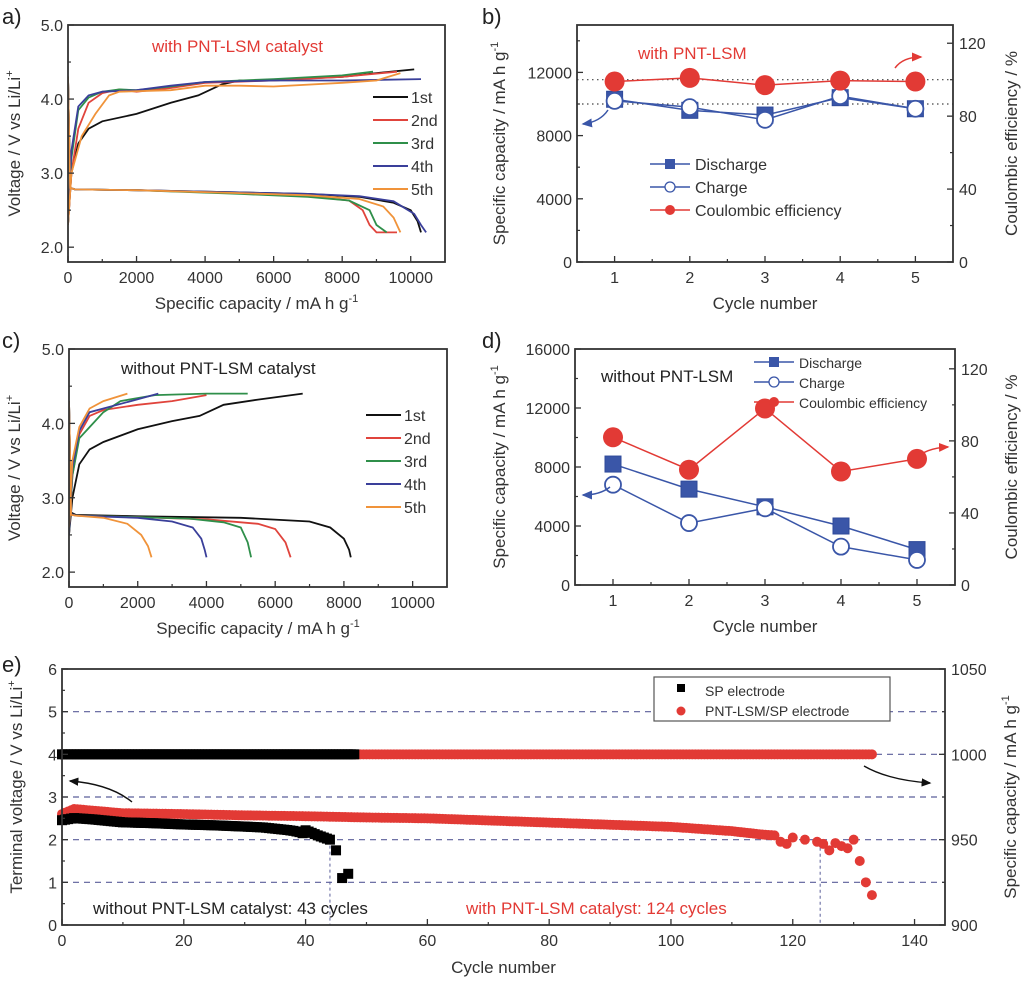 Image resolution: width=1024 pixels, height=982 pixels. Describe the element at coordinates (745, 691) in the screenshot. I see `legend-label-sp: SP electrode` at that location.